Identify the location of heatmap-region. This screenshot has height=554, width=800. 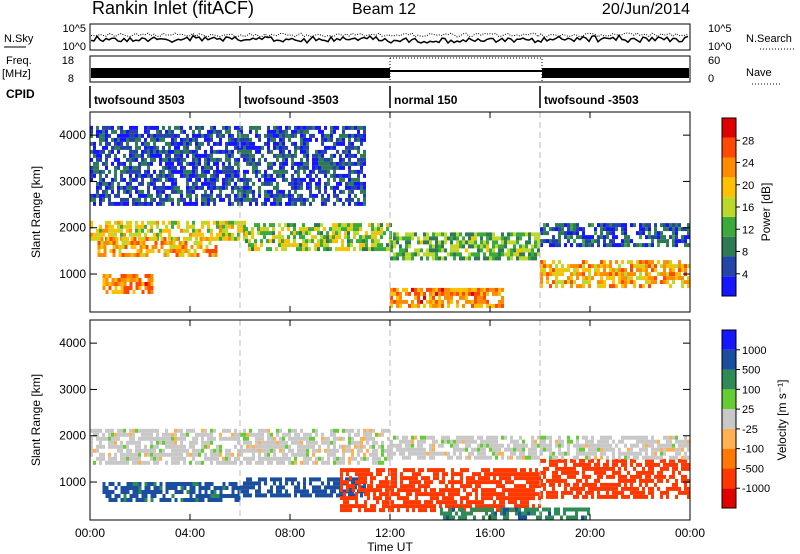
(540, 447).